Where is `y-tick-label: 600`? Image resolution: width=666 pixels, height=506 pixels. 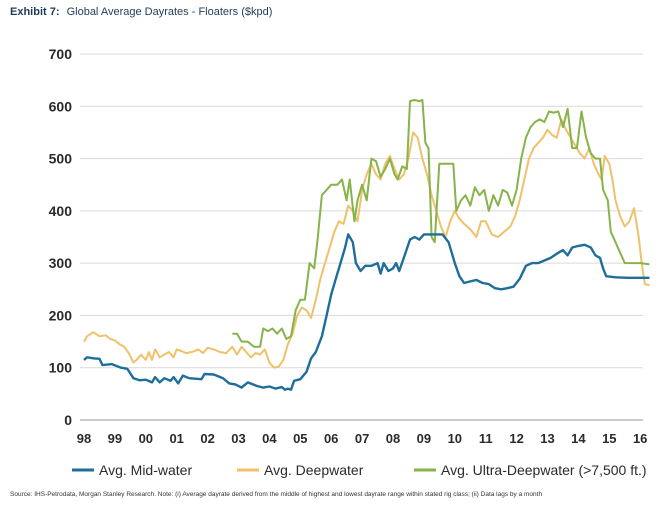
y-tick-label: 600 is located at coordinates (61, 106).